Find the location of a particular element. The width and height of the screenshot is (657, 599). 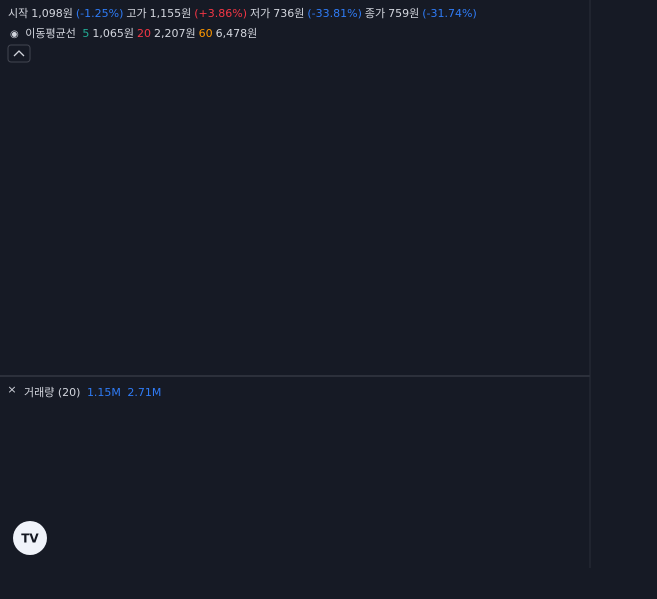

close-button is located at coordinates (12, 390).